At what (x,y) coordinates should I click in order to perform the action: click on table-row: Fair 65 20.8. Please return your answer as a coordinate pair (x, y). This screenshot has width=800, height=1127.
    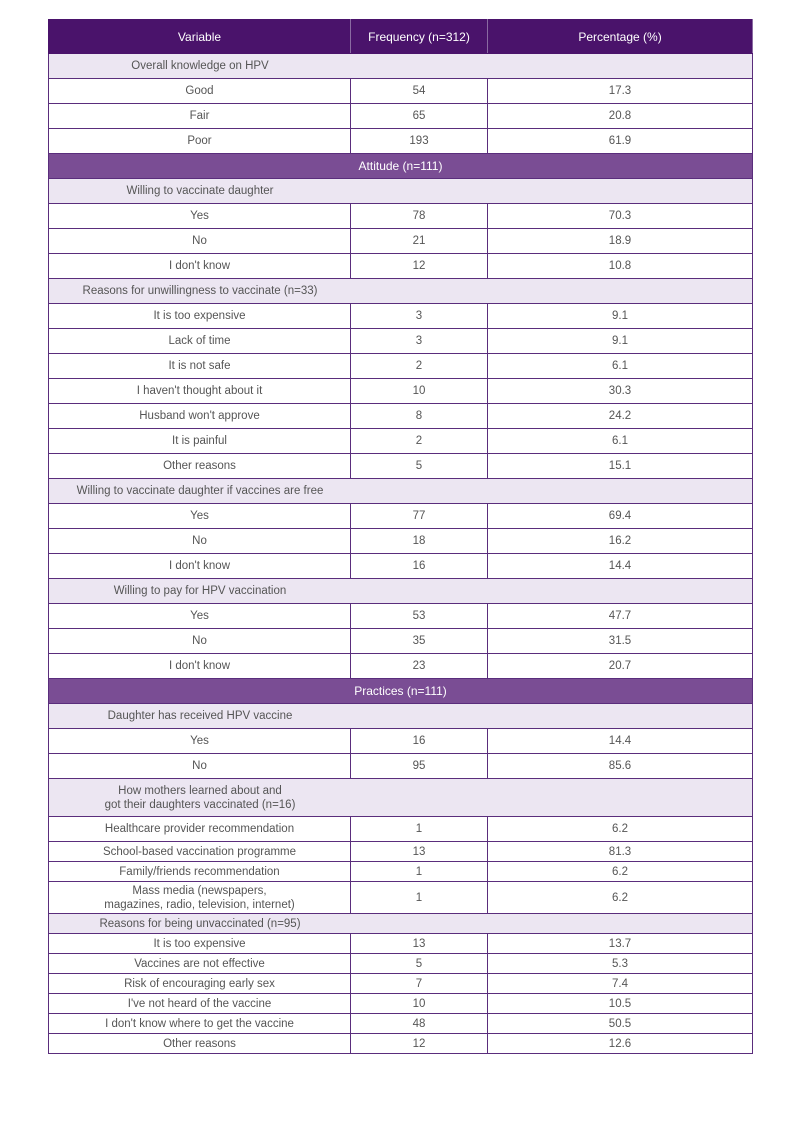
    Looking at the image, I should click on (400, 116).